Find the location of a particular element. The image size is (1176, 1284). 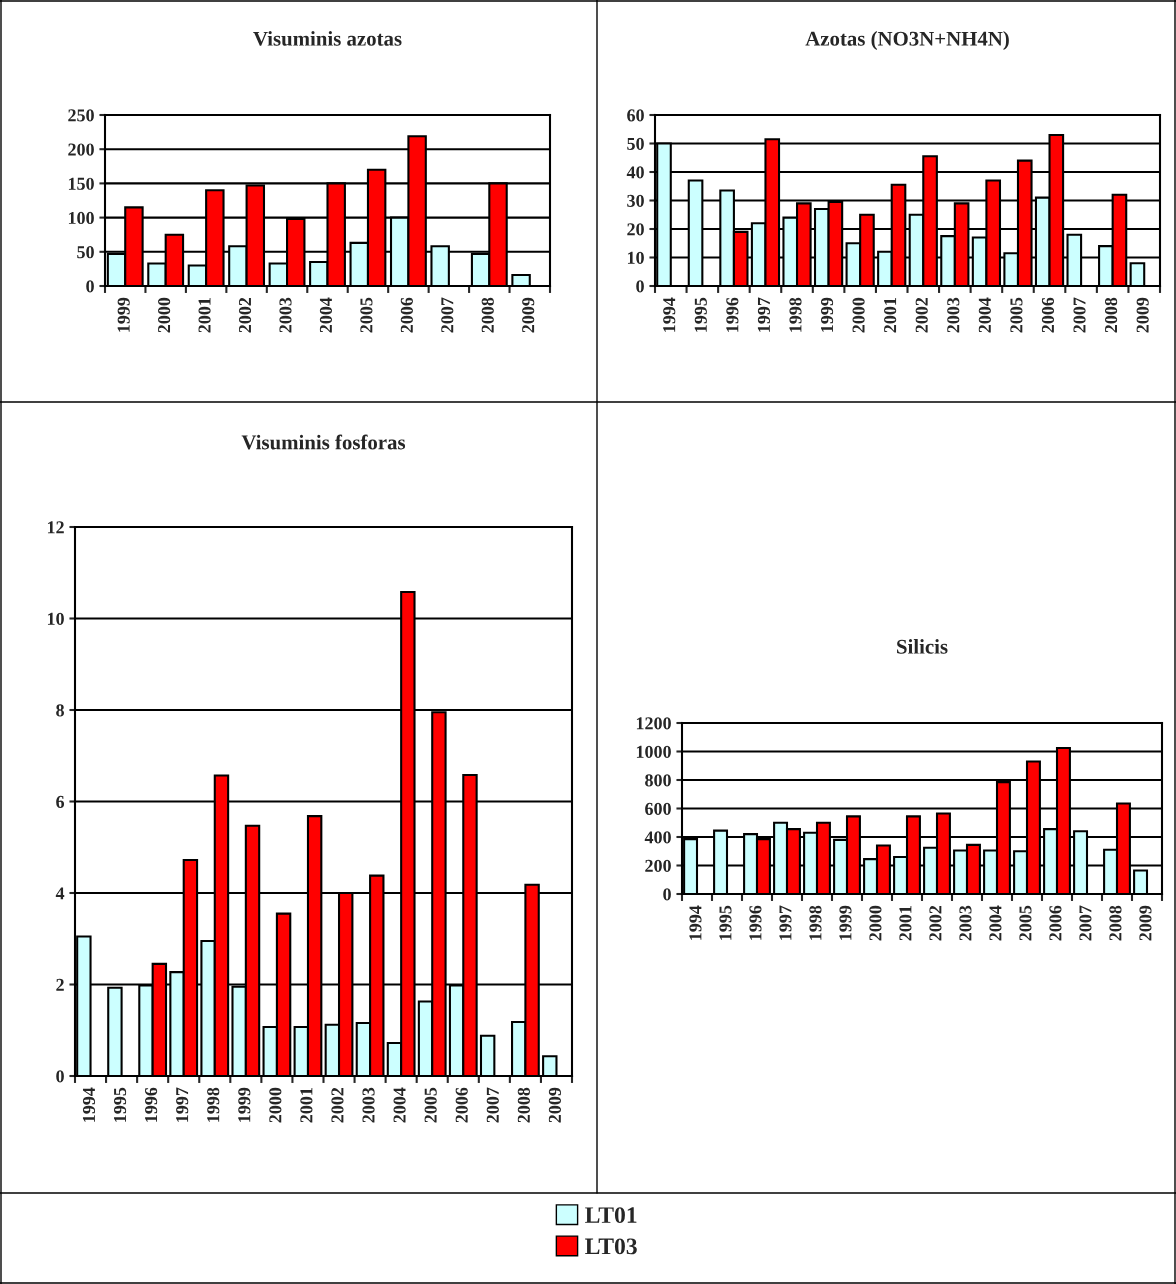

y-tick-label: 8 is located at coordinates (60, 710).